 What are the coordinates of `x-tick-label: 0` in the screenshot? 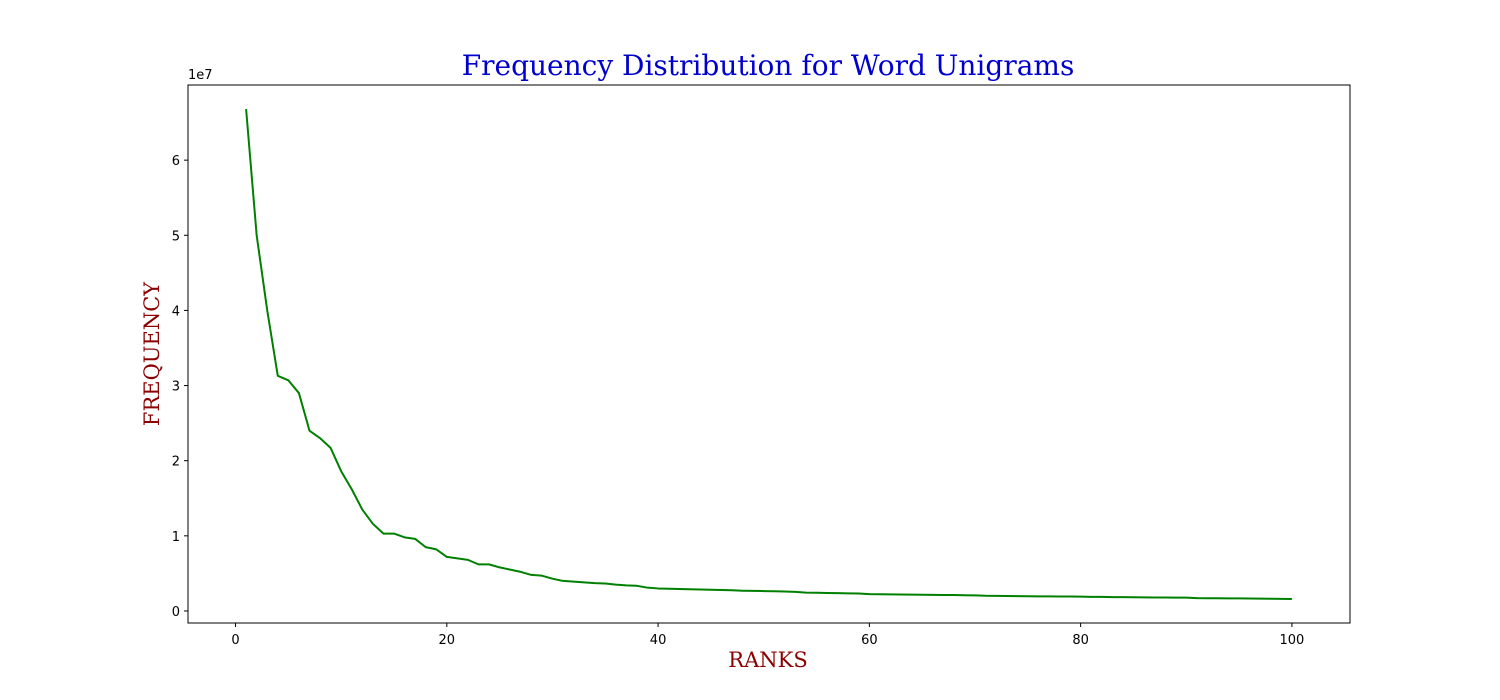 It's located at (235, 640).